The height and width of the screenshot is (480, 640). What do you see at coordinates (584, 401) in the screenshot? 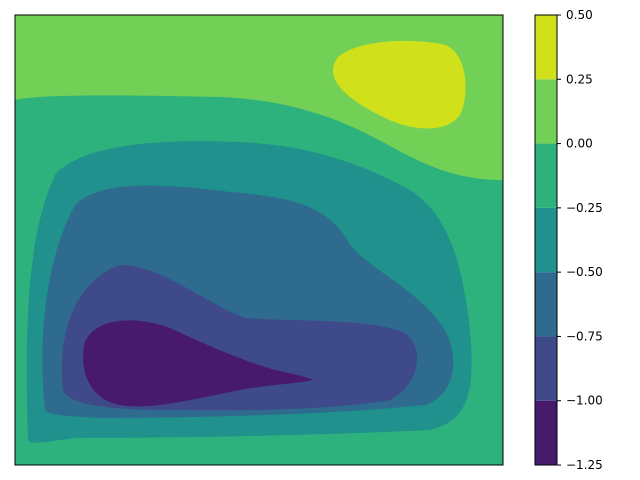
I see `colorbar-tick-label: −1.00` at bounding box center [584, 401].